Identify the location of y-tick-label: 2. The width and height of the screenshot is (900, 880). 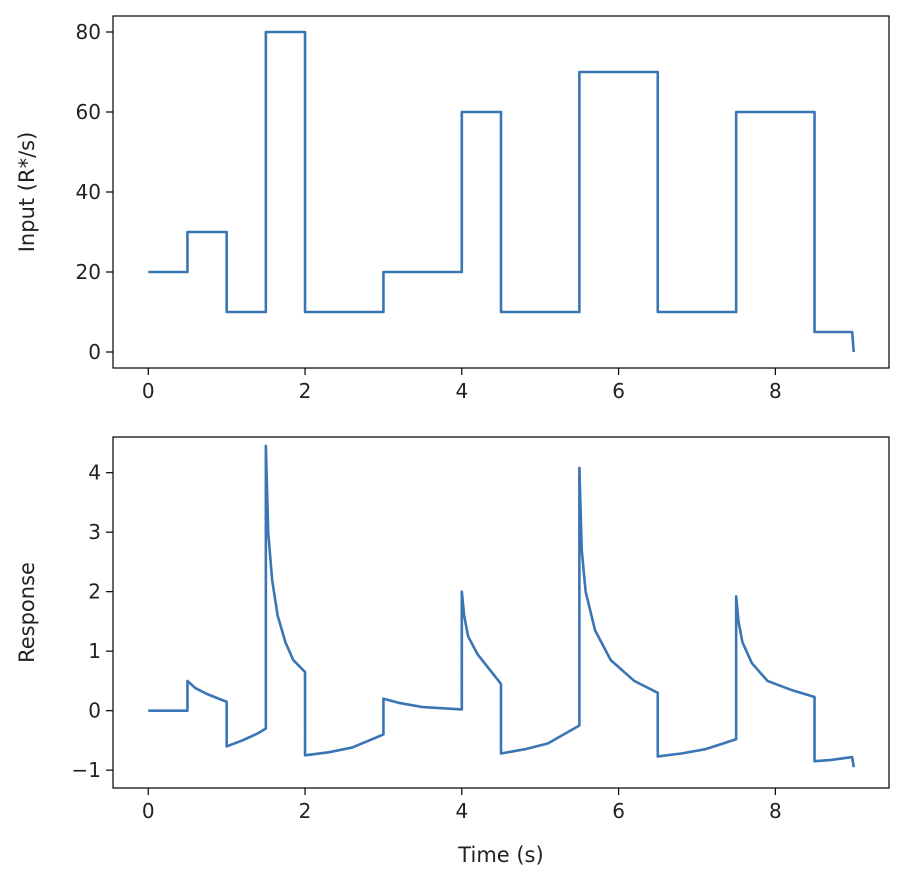
(94, 592).